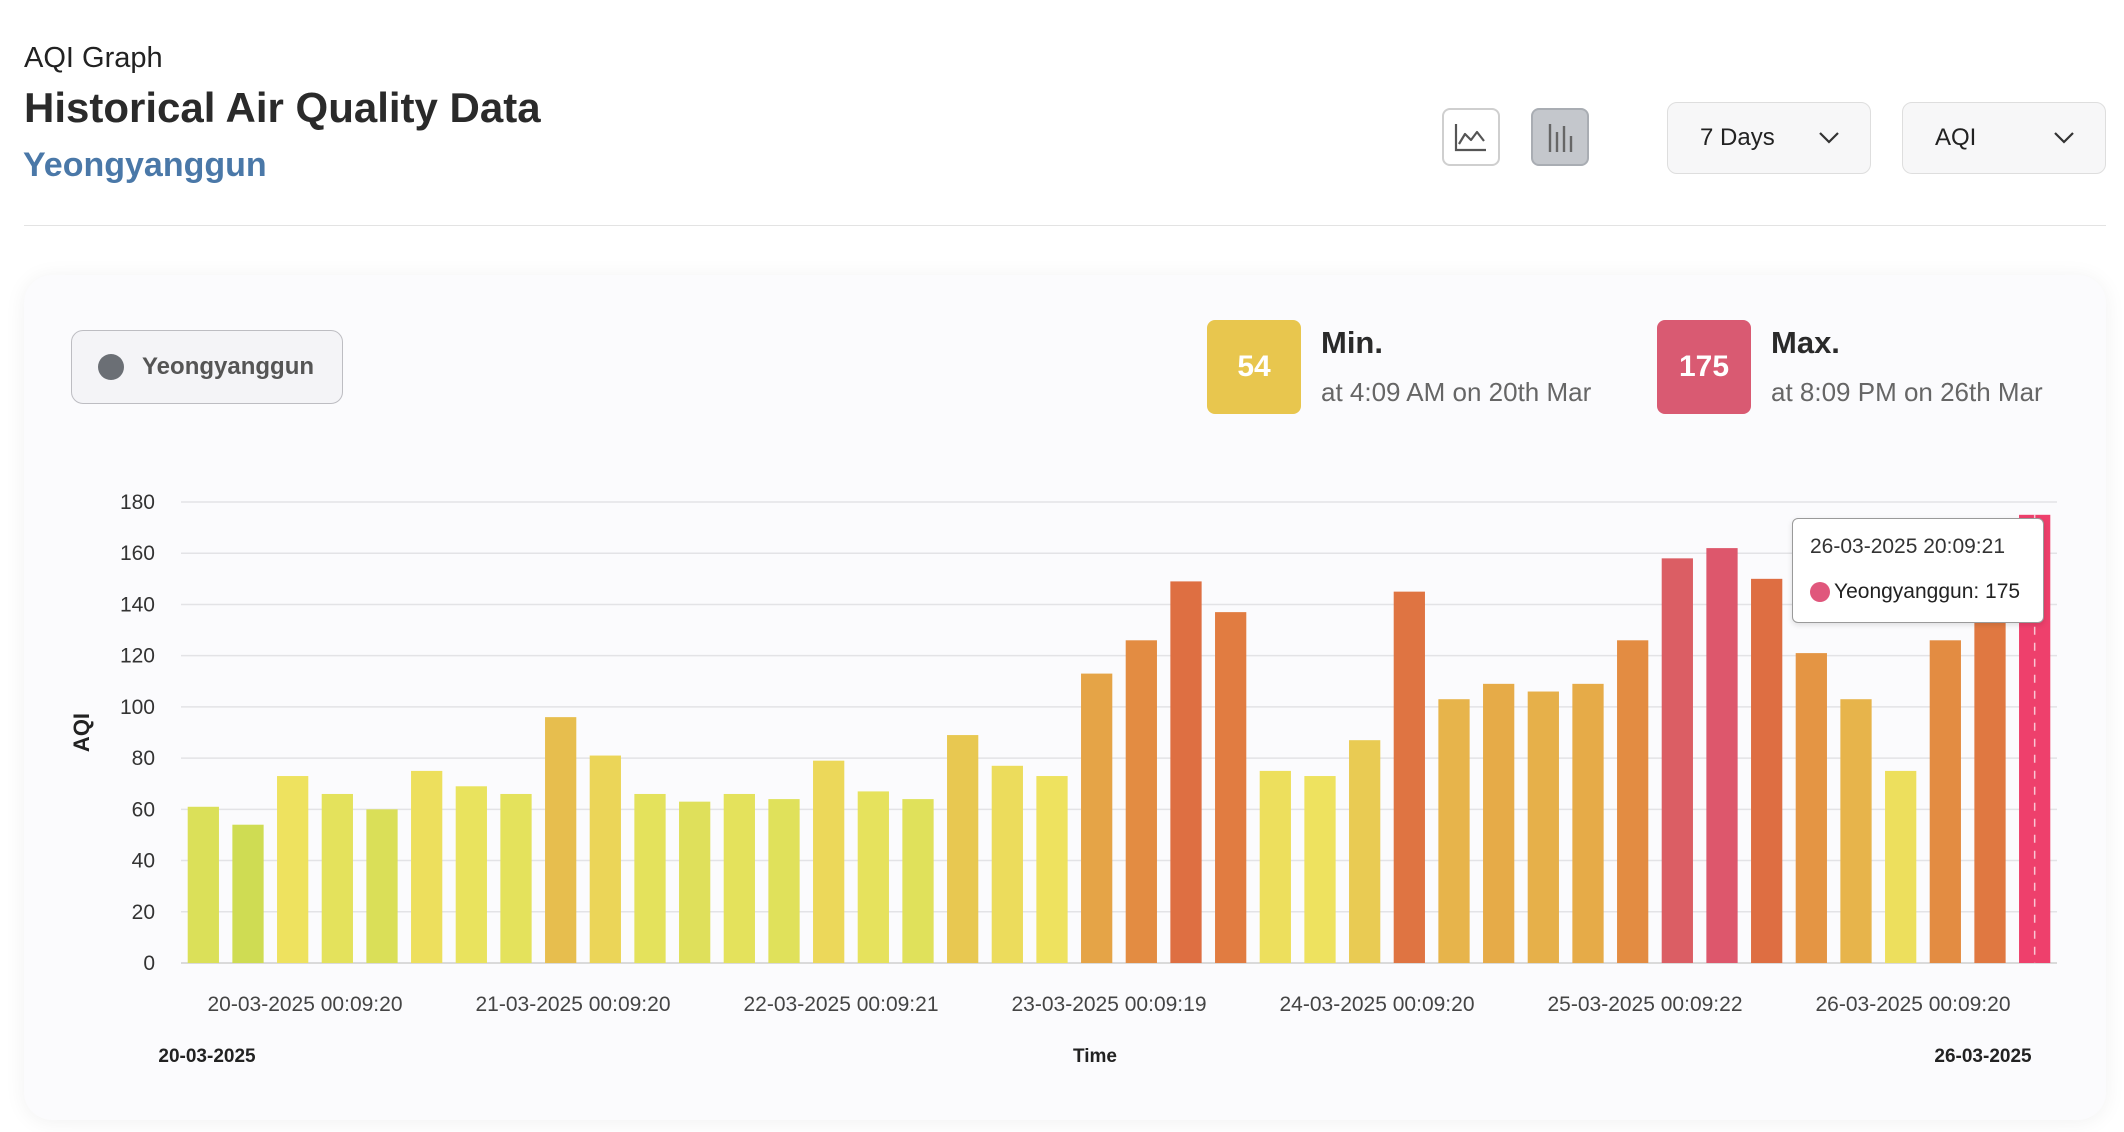 This screenshot has height=1132, width=2124. What do you see at coordinates (137, 502) in the screenshot?
I see `y-tick-label: 180` at bounding box center [137, 502].